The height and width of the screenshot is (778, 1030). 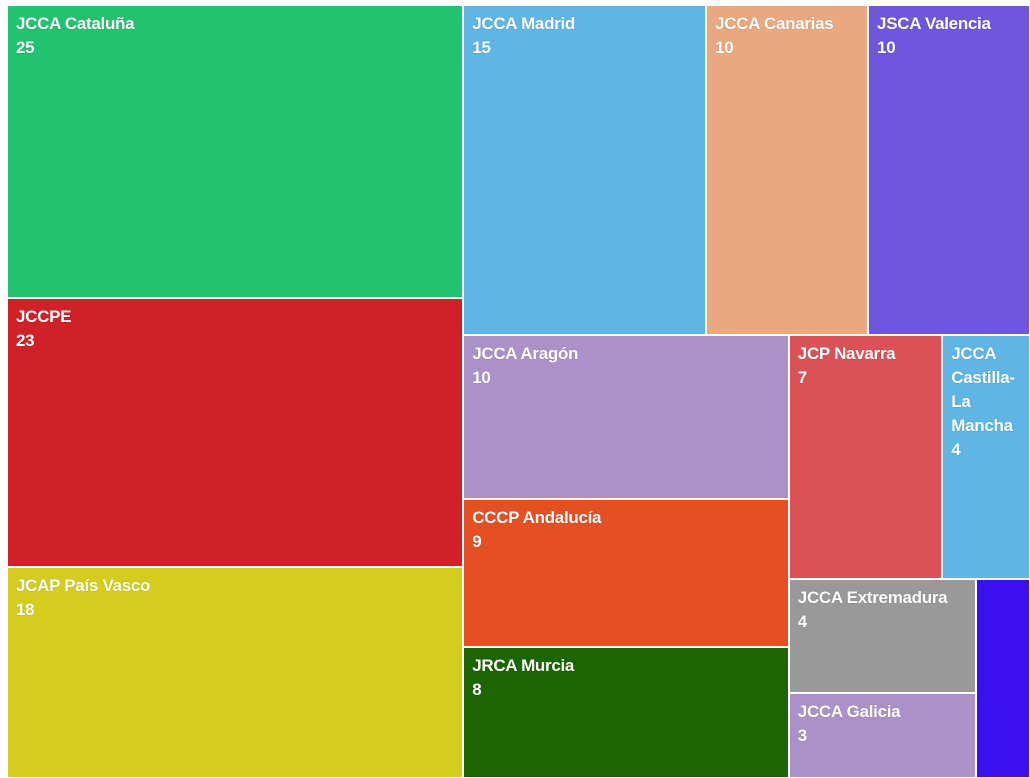 What do you see at coordinates (585, 170) in the screenshot?
I see `treemap-cell: JCCA Madrid 15` at bounding box center [585, 170].